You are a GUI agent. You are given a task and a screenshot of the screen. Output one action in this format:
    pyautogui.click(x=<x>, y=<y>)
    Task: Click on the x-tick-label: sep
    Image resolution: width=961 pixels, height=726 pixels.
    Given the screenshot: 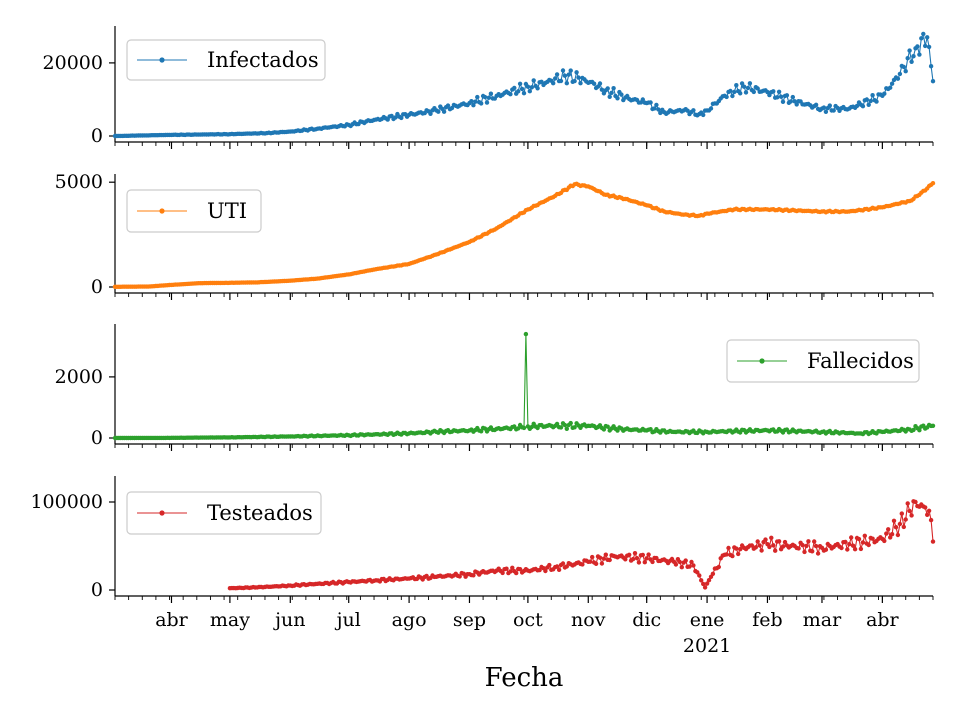 What is the action you would take?
    pyautogui.click(x=469, y=620)
    